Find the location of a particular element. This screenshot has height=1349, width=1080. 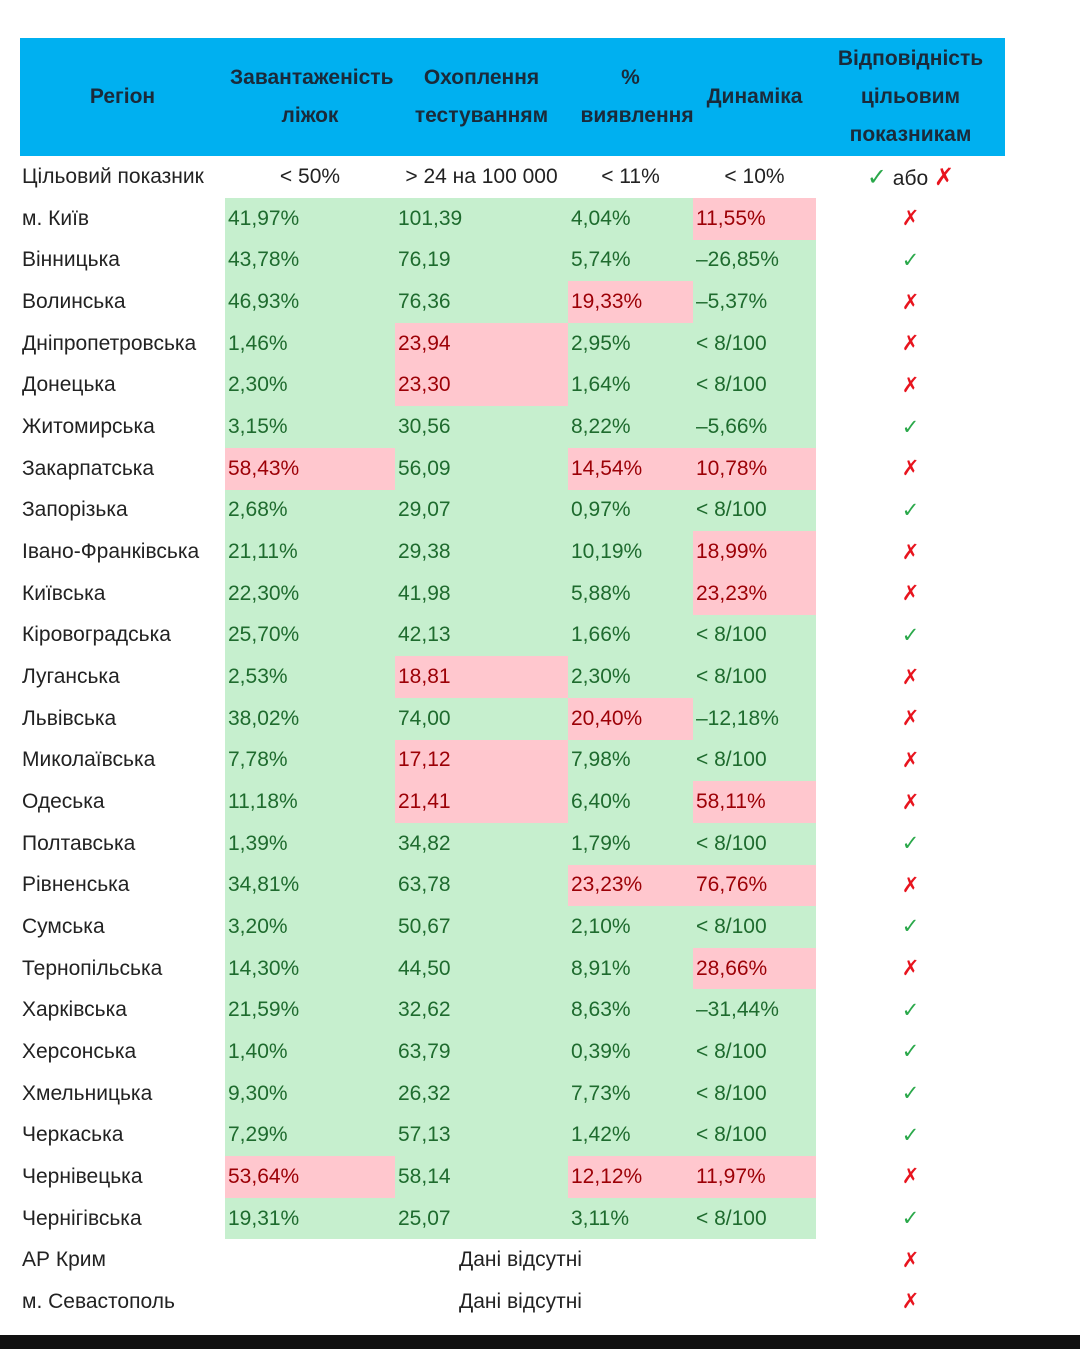

region-name: Чернігівська is located at coordinates (82, 1218).